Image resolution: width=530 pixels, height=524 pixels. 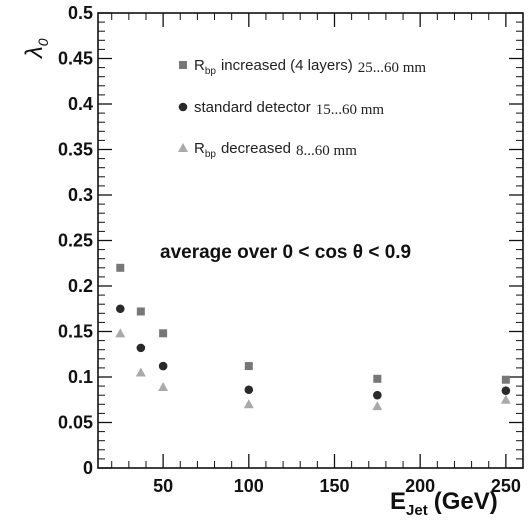 What do you see at coordinates (43, 42) in the screenshot?
I see `y-axis-label-subscript: 0` at bounding box center [43, 42].